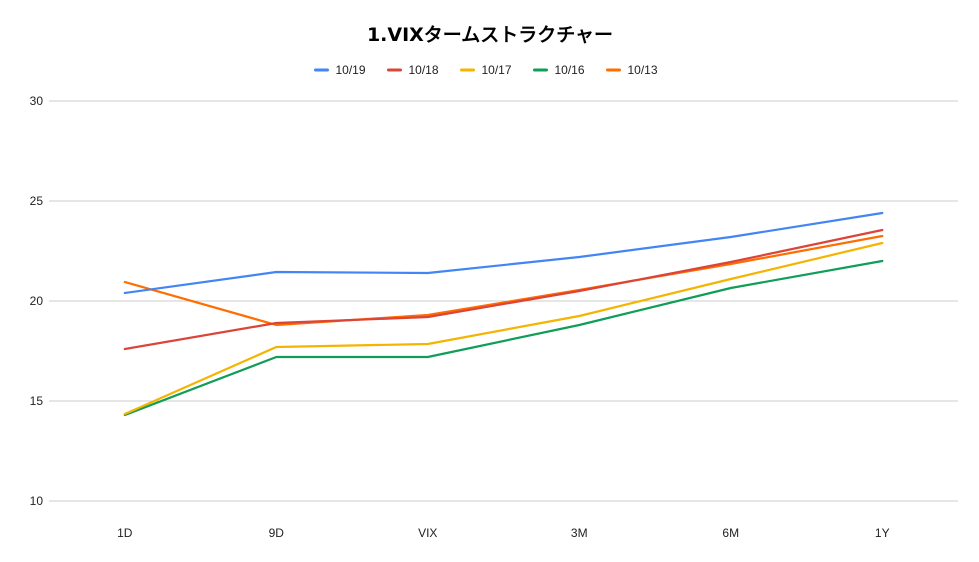 Image resolution: width=979 pixels, height=562 pixels. Describe the element at coordinates (643, 70) in the screenshot. I see `legend-label: 10/13` at that location.